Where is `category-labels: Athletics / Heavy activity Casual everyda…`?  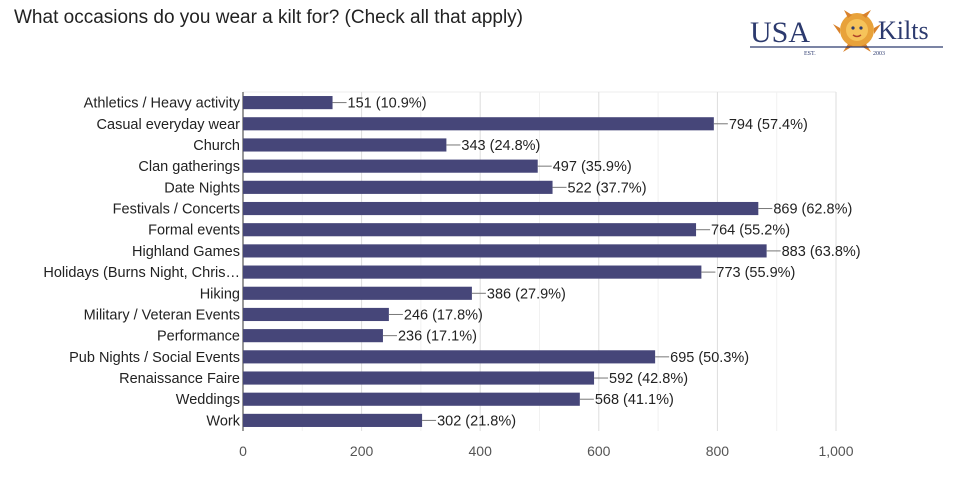 category-labels: Athletics / Heavy activity Casual everyda… is located at coordinates (141, 263).